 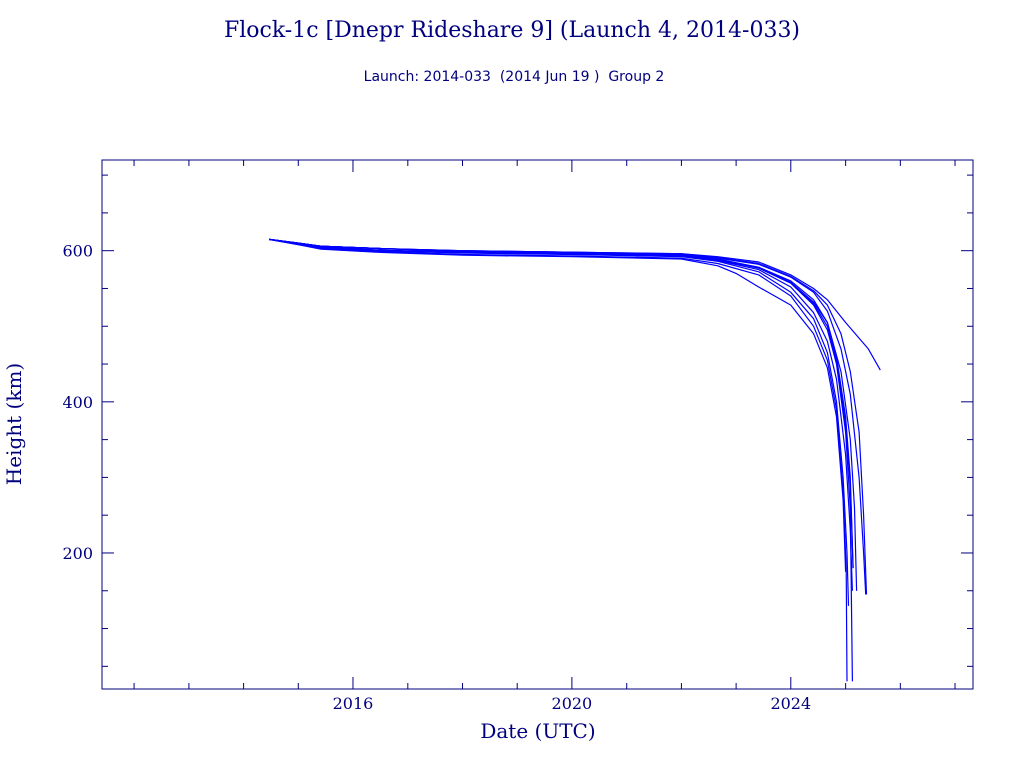 I want to click on x-tick-label: 2024, so click(x=790, y=703).